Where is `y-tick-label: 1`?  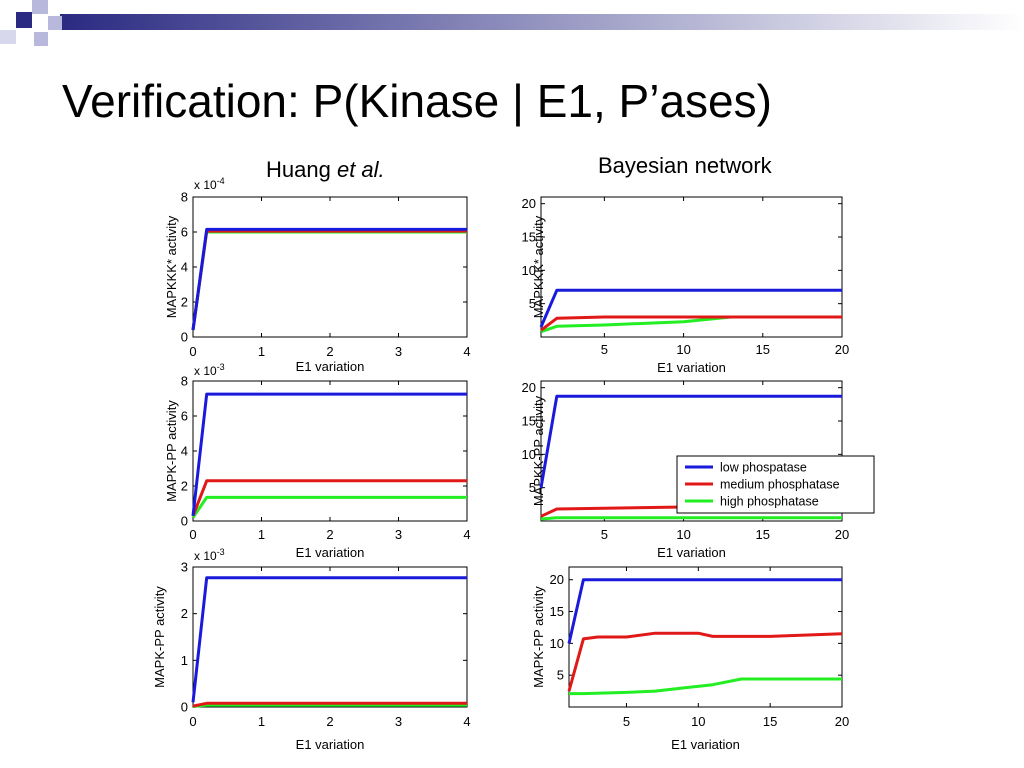
y-tick-label: 1 is located at coordinates (184, 660).